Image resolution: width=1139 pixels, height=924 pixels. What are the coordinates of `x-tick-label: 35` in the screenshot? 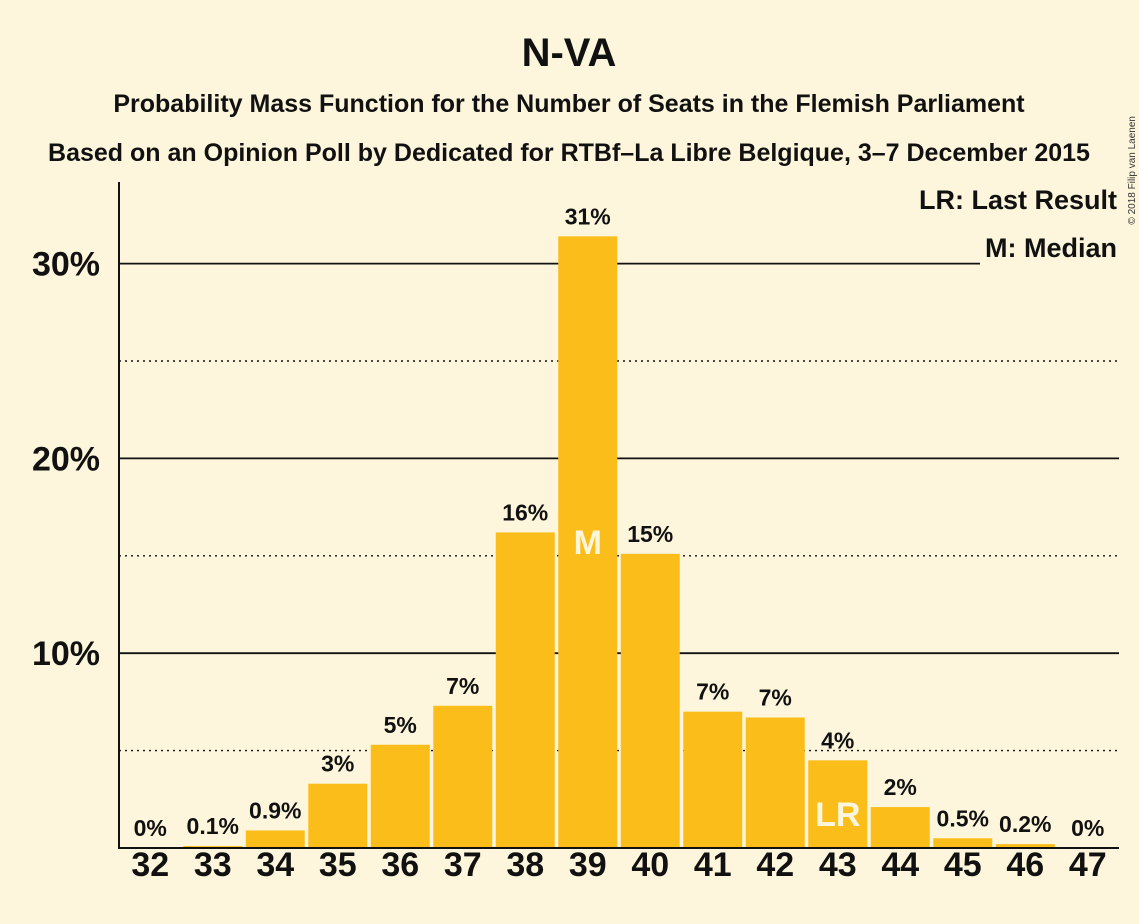 It's located at (338, 865).